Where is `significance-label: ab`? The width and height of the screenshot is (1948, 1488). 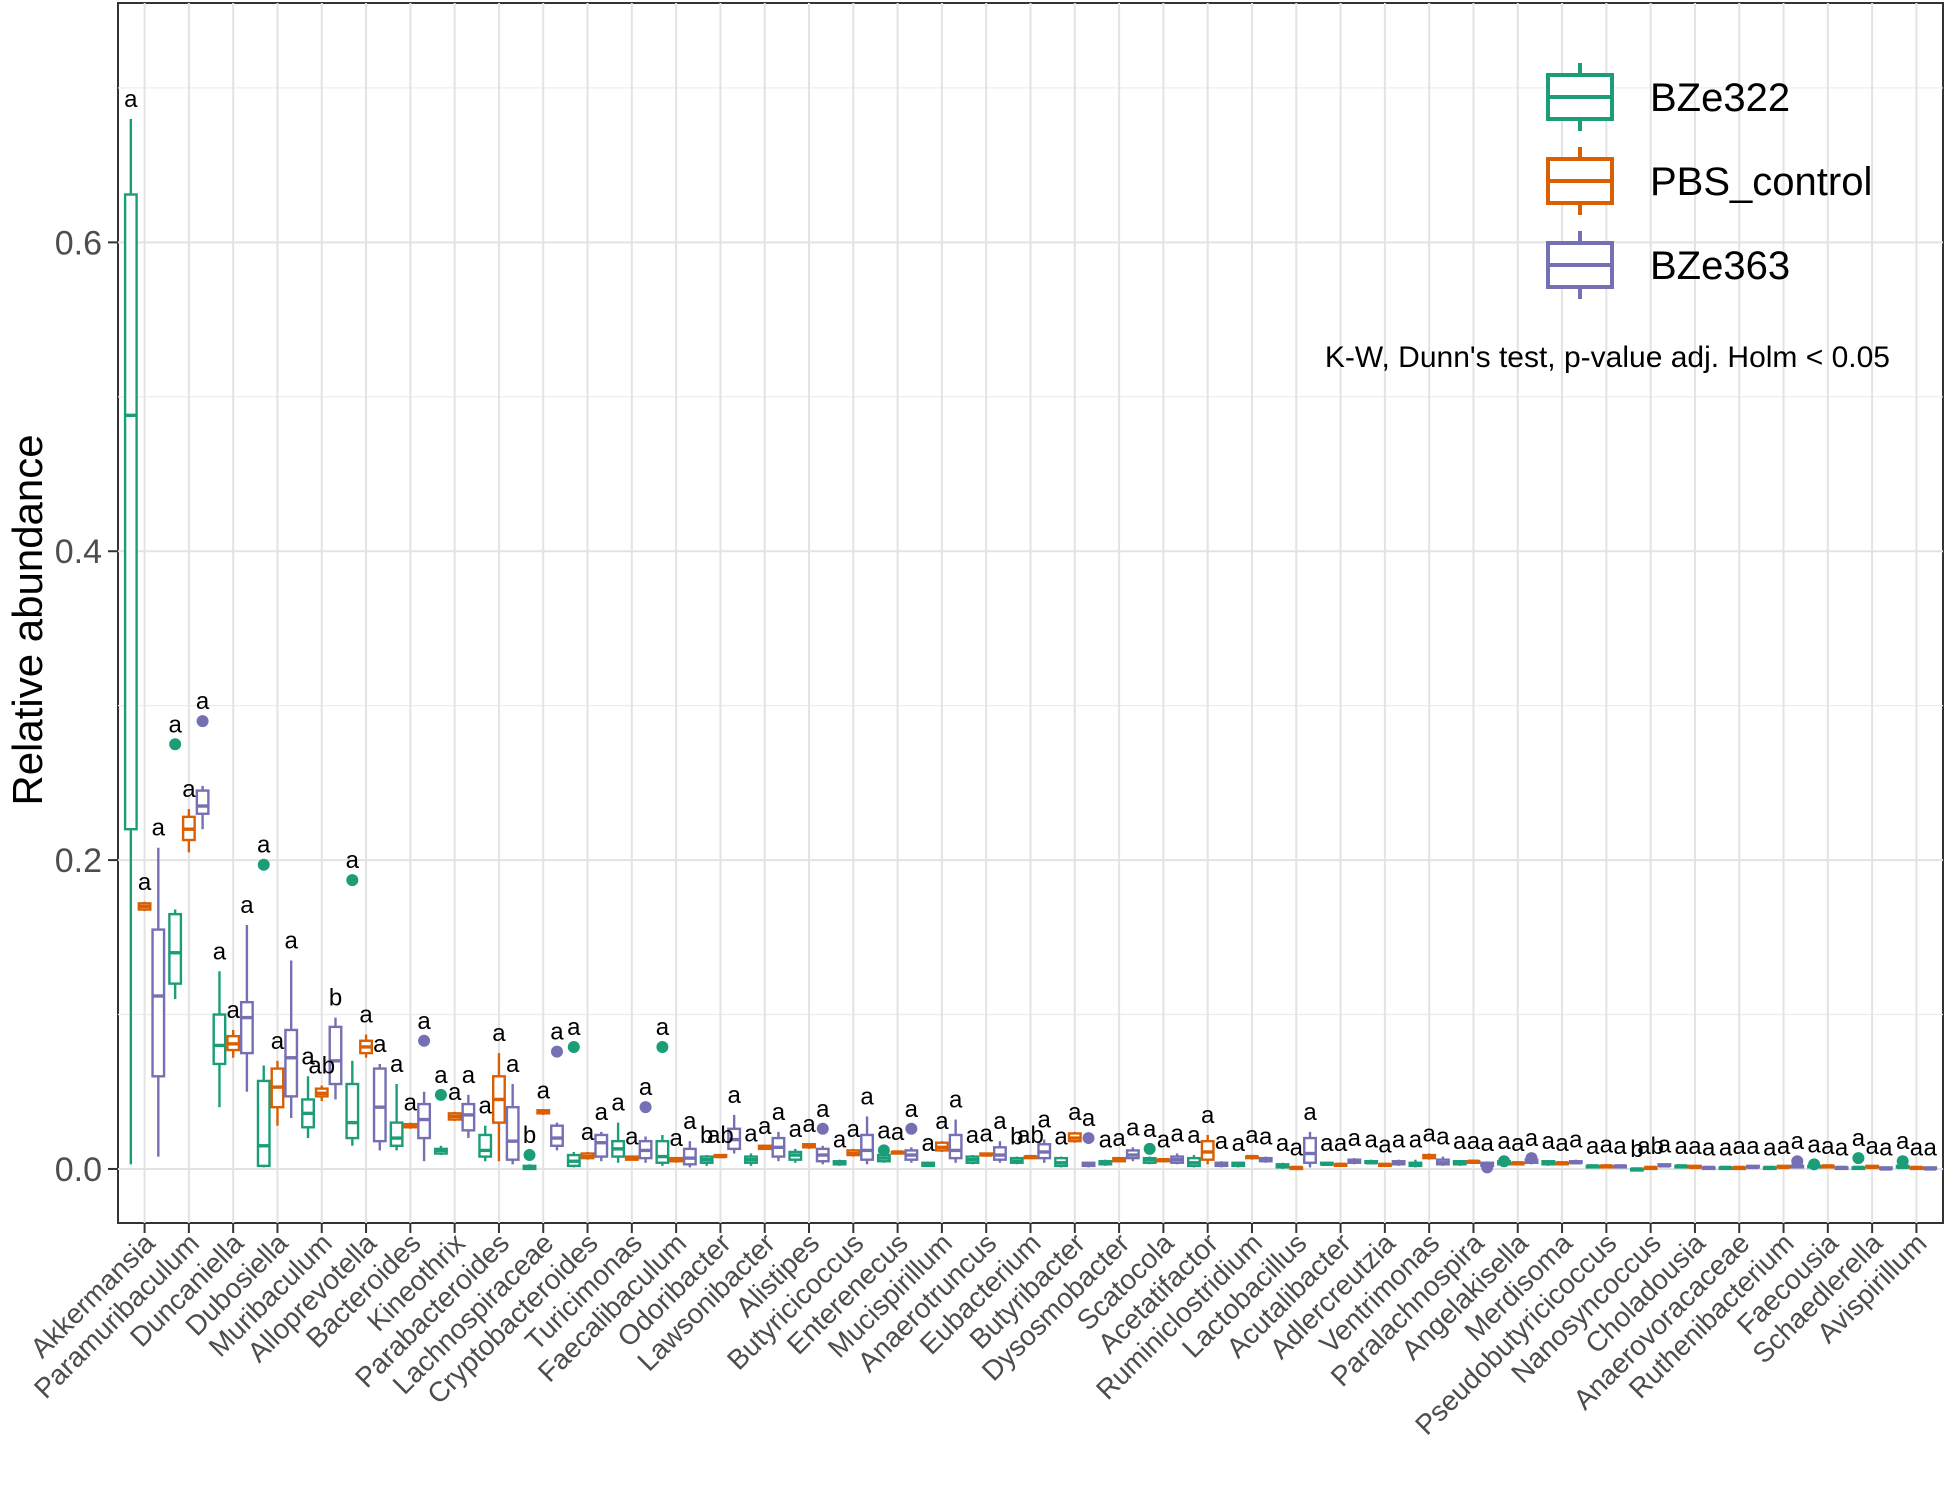 significance-label: ab is located at coordinates (1030, 1135).